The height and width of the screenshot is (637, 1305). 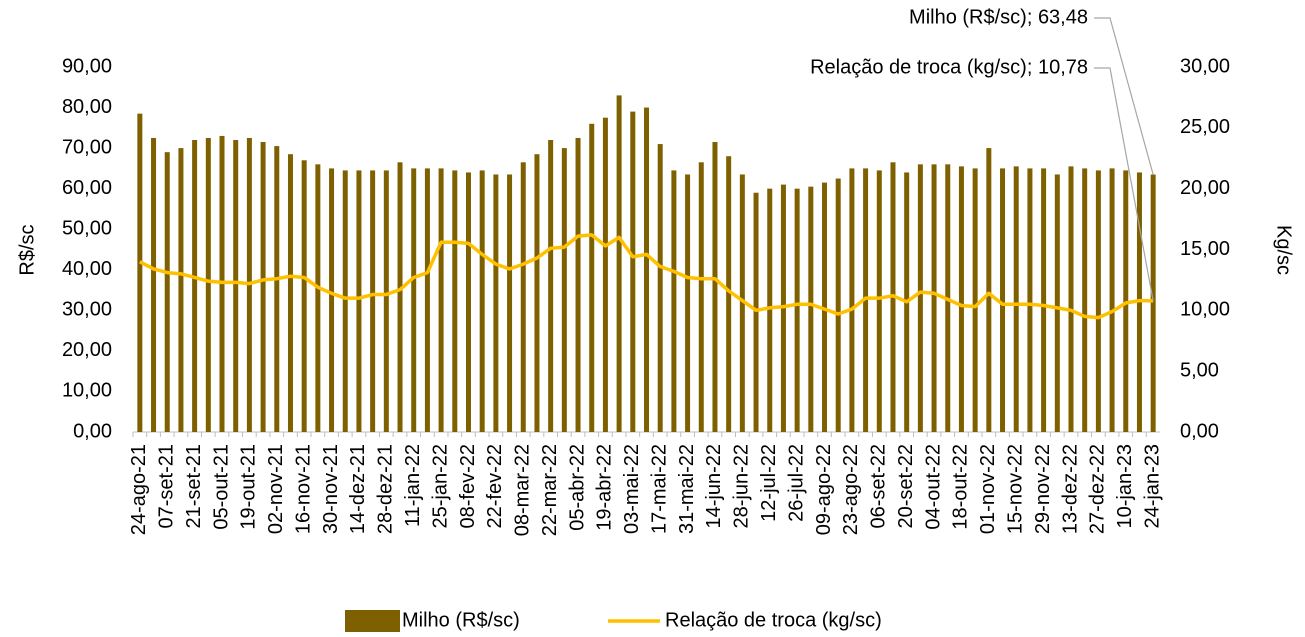 I want to click on x-tick-label: 03-mai-22, so click(x=632, y=489).